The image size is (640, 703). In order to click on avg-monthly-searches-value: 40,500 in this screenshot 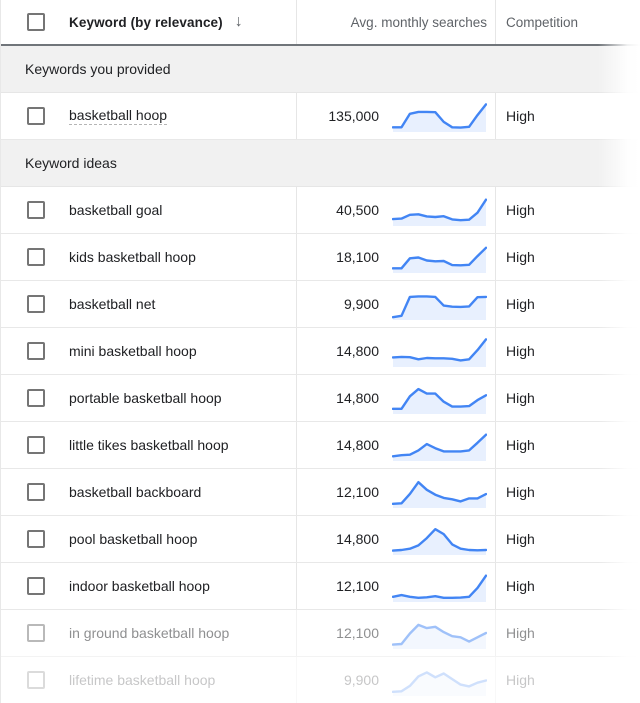, I will do `click(357, 210)`.